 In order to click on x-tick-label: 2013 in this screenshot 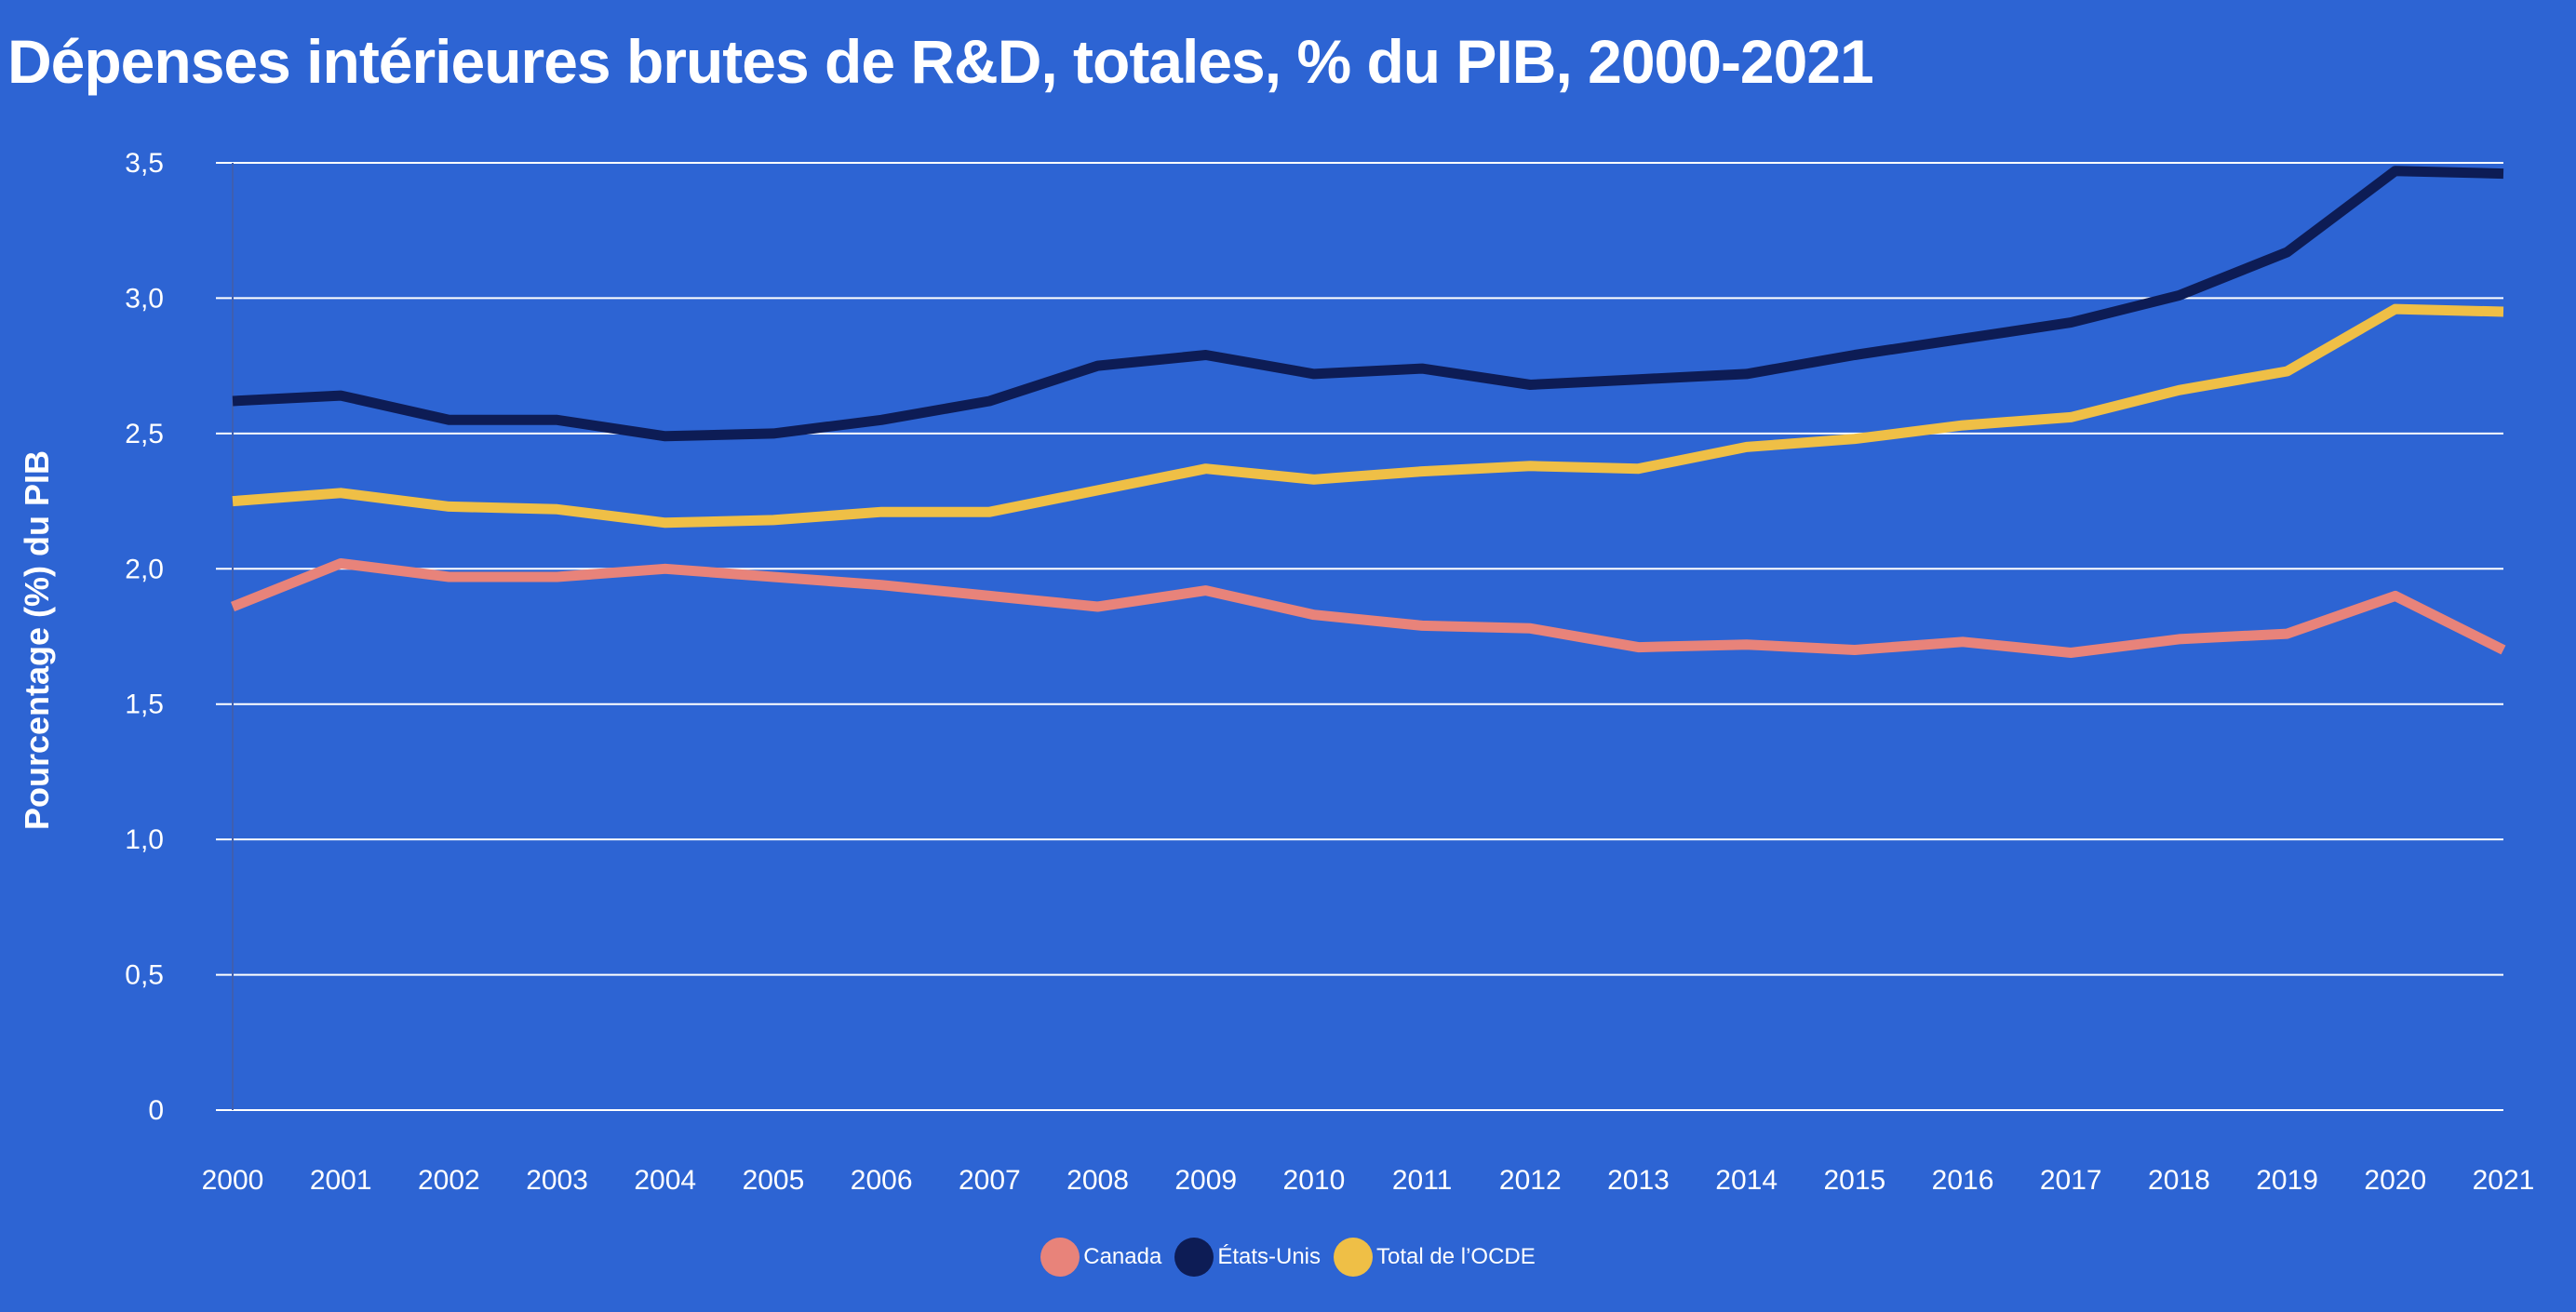, I will do `click(1638, 1180)`.